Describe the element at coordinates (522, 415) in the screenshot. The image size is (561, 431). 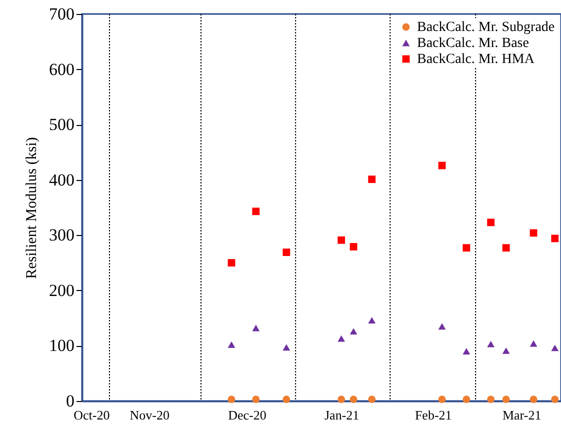
I see `x-tick-label: Mar-21` at that location.